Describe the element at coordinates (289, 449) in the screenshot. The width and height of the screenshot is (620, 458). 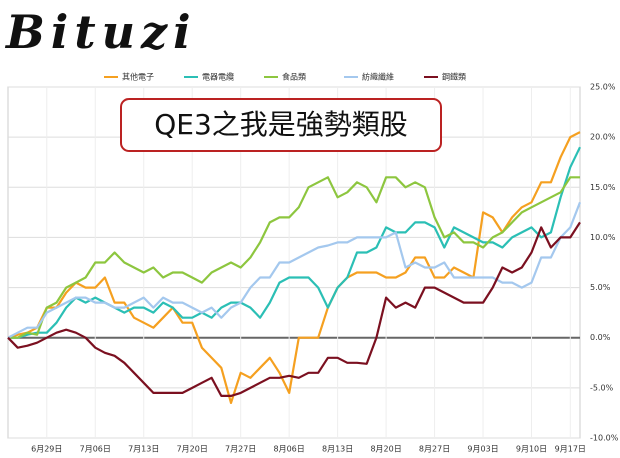
I see `x-tick-label: 8月06日` at that location.